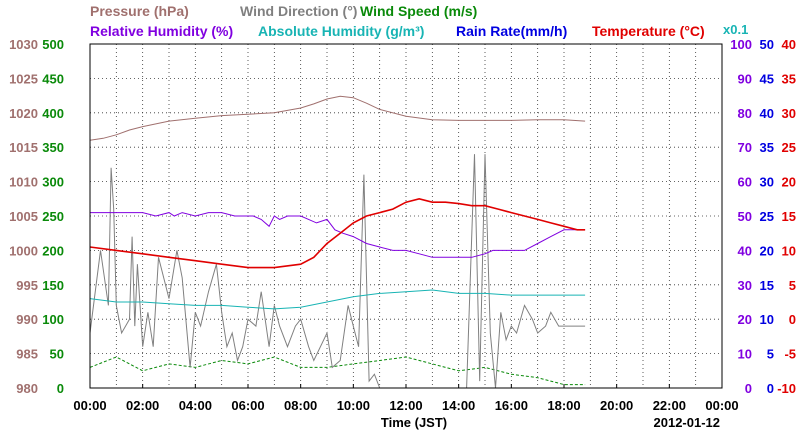  Describe the element at coordinates (511, 405) in the screenshot. I see `x-tick-label: 16:00` at that location.